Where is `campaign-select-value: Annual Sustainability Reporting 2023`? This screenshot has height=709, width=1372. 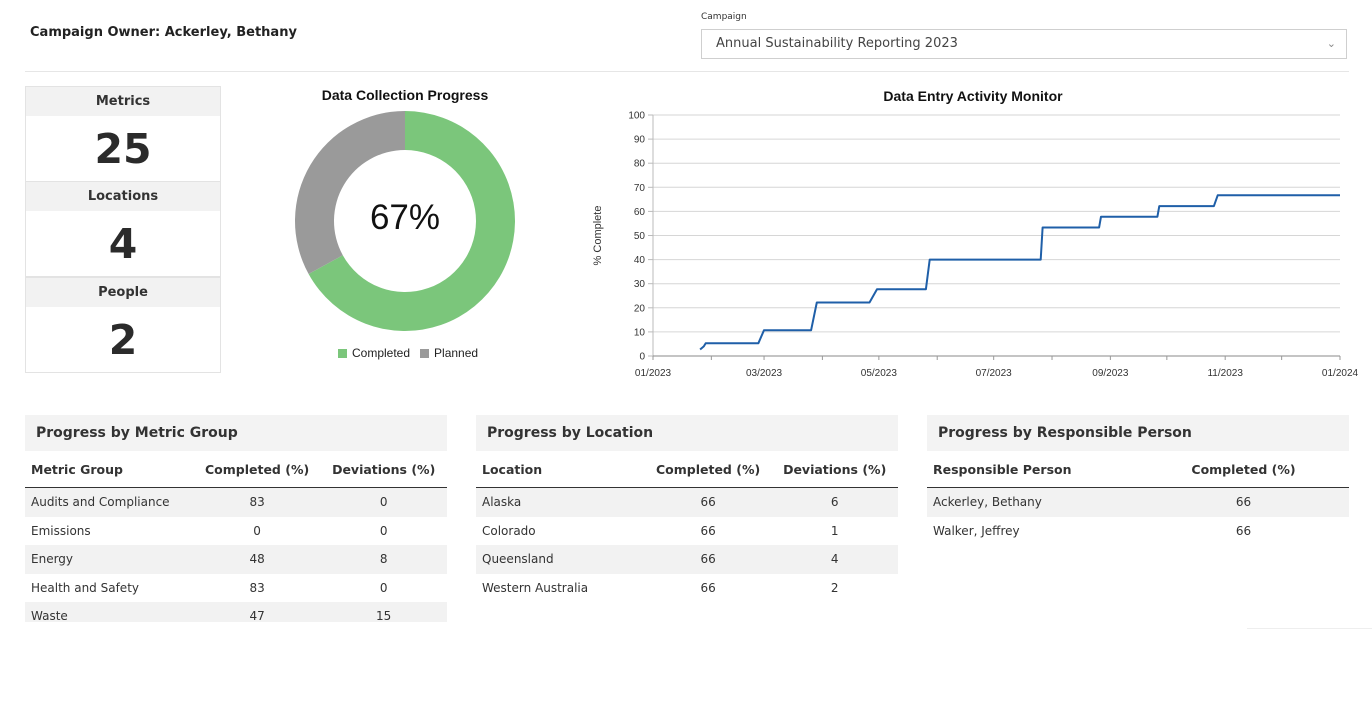 campaign-select-value: Annual Sustainability Reporting 2023 is located at coordinates (837, 43).